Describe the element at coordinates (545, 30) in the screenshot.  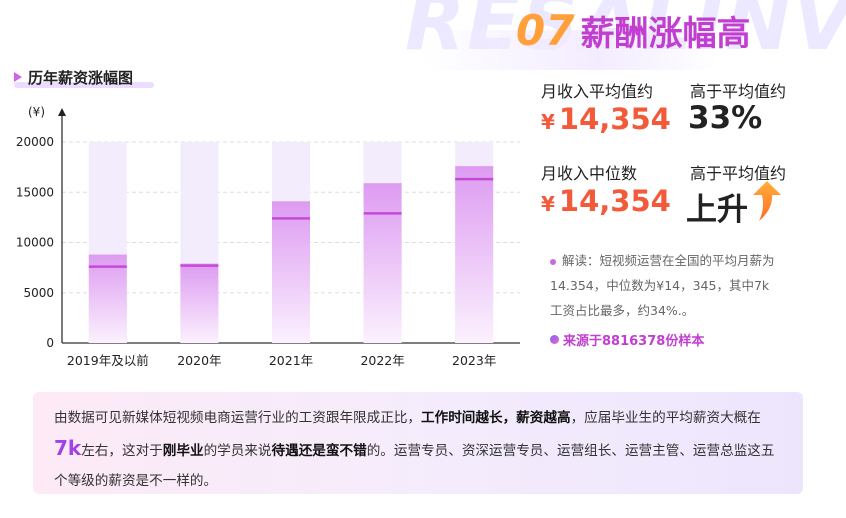
I see `section-number: 07` at that location.